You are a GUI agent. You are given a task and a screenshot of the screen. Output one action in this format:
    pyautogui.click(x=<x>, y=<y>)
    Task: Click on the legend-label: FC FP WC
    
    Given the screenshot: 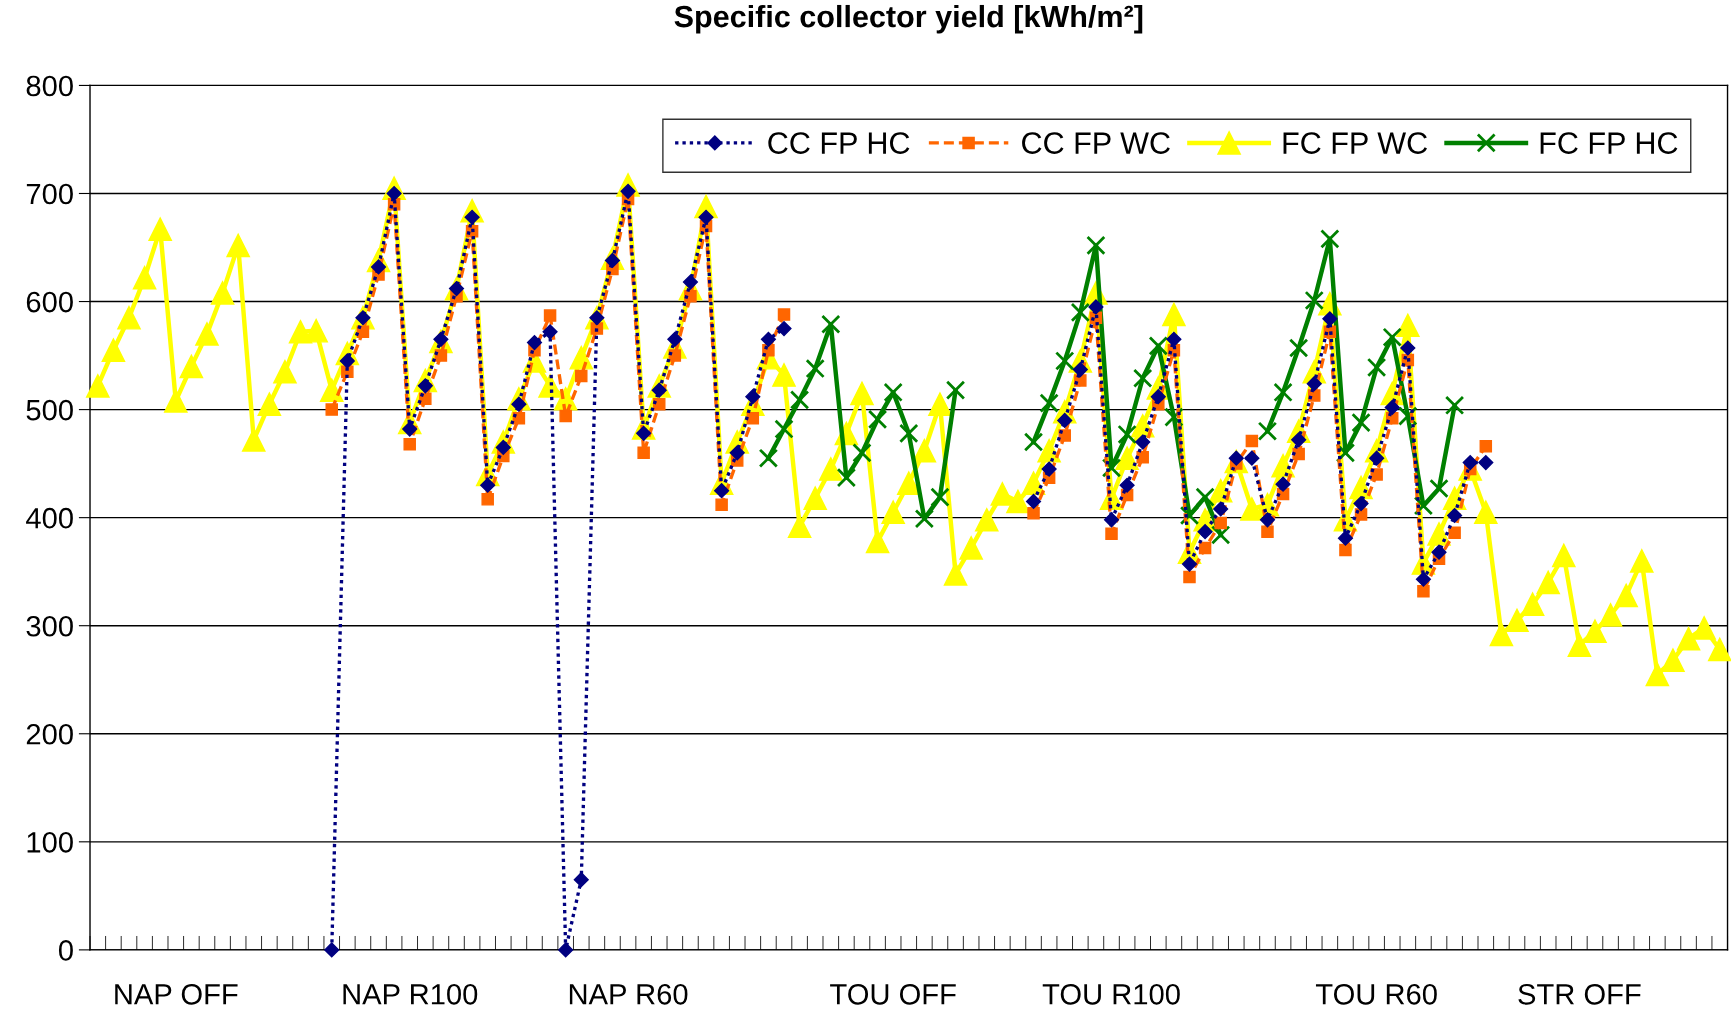 What is the action you would take?
    pyautogui.click(x=1355, y=143)
    